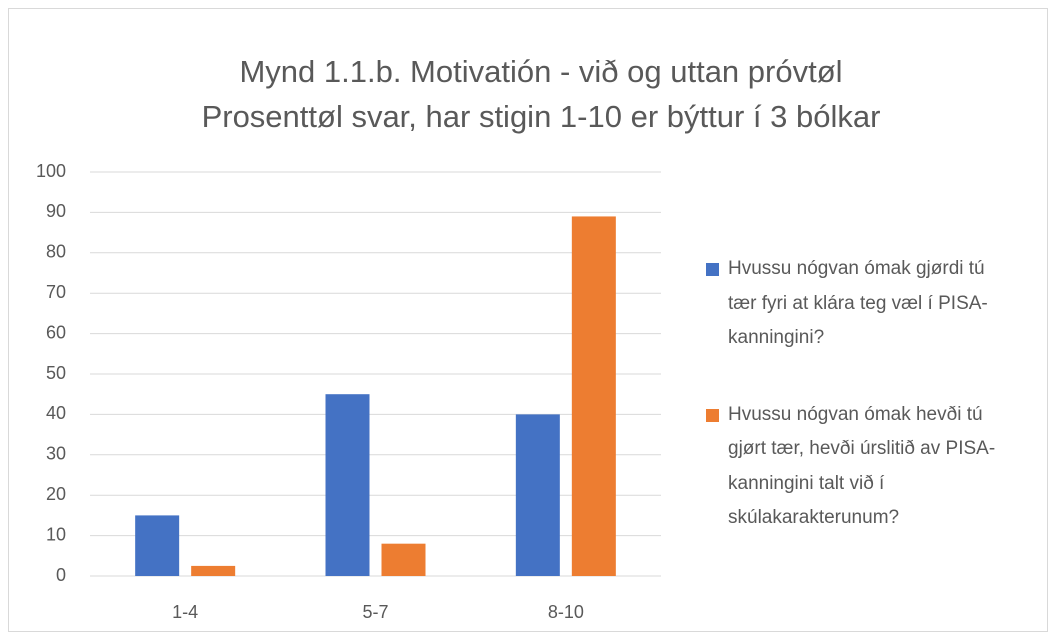 The height and width of the screenshot is (639, 1056). I want to click on y-tick-label: 20, so click(56, 494).